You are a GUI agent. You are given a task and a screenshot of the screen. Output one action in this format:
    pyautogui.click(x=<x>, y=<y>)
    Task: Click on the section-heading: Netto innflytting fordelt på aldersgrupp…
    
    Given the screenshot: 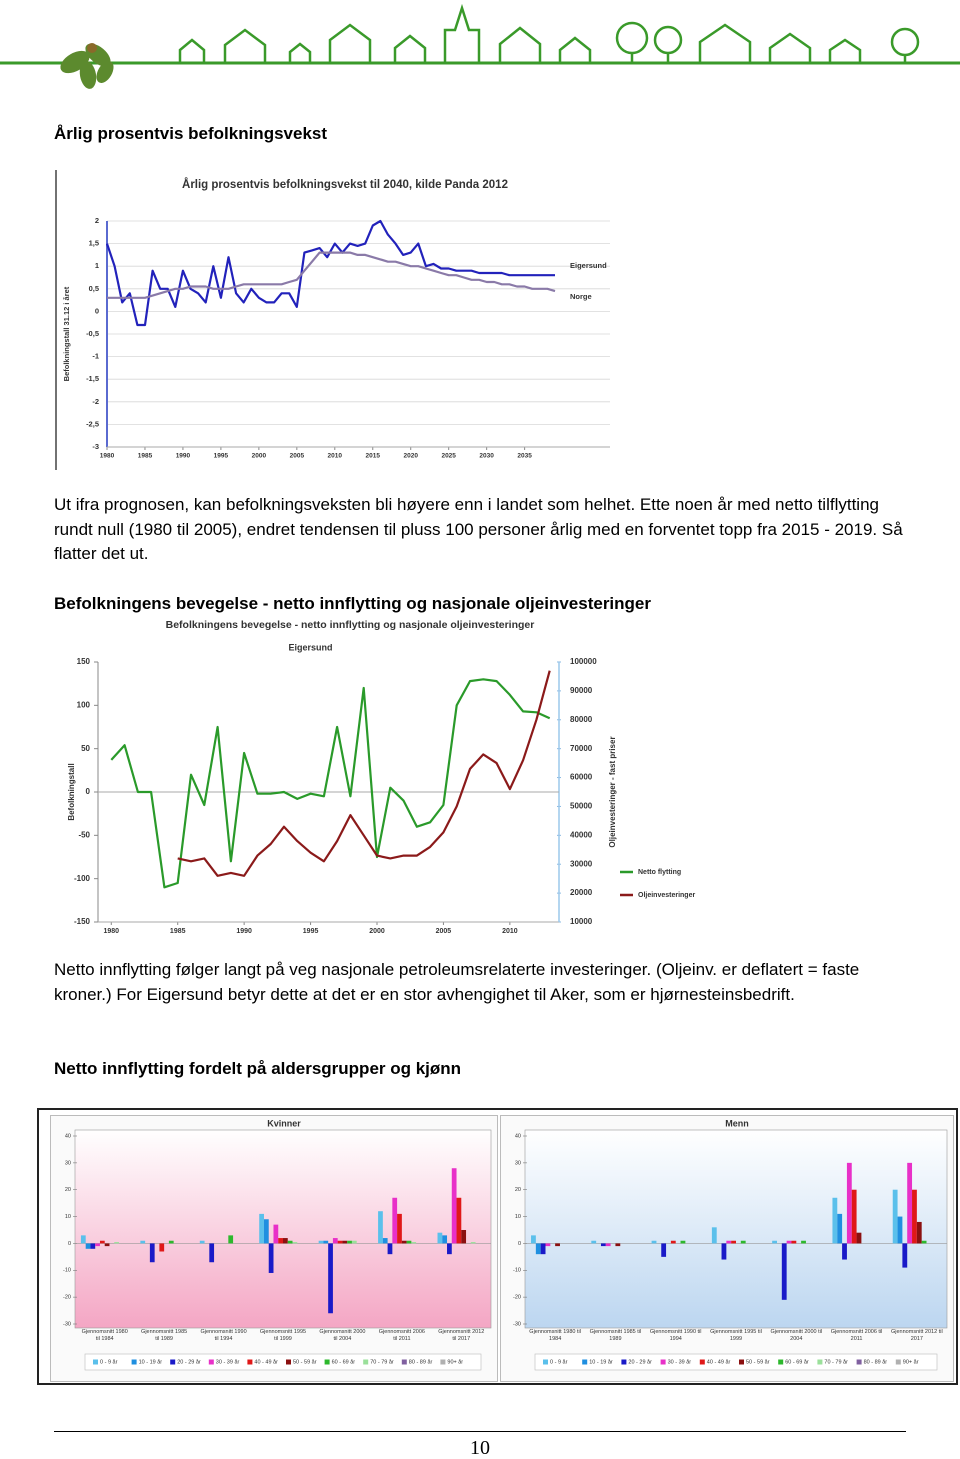 What is the action you would take?
    pyautogui.click(x=258, y=1068)
    